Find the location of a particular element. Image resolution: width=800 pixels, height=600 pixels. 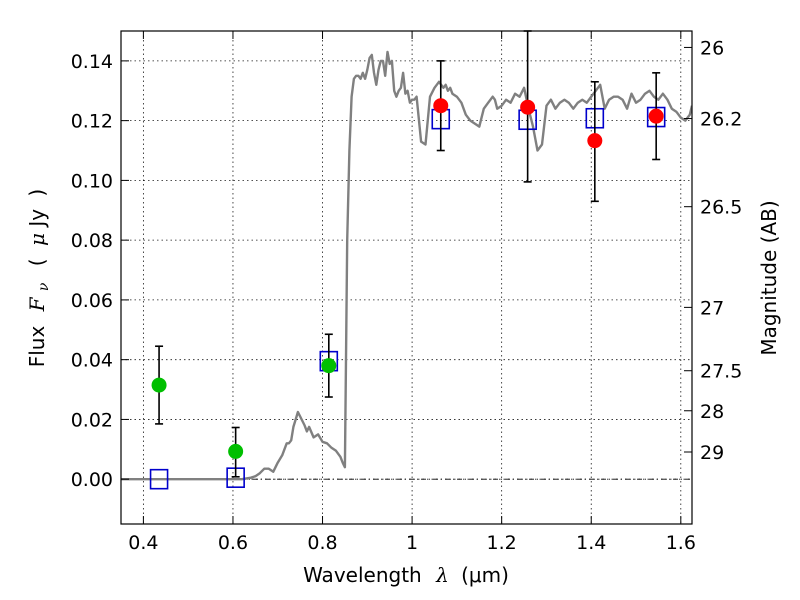

y-axis-label-symbol: F is located at coordinates (37, 304).